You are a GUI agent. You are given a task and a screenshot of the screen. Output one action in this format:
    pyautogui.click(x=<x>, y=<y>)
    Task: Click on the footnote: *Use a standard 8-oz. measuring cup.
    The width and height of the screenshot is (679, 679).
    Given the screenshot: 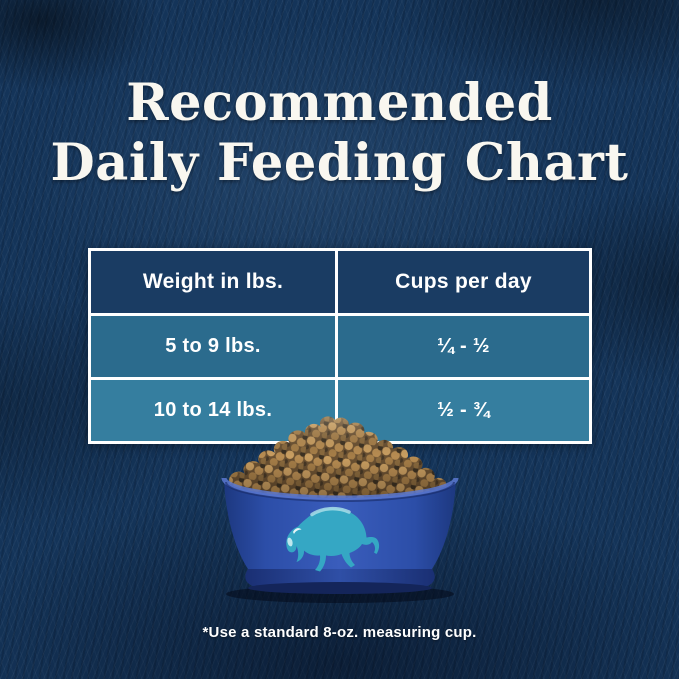 What is the action you would take?
    pyautogui.click(x=339, y=632)
    